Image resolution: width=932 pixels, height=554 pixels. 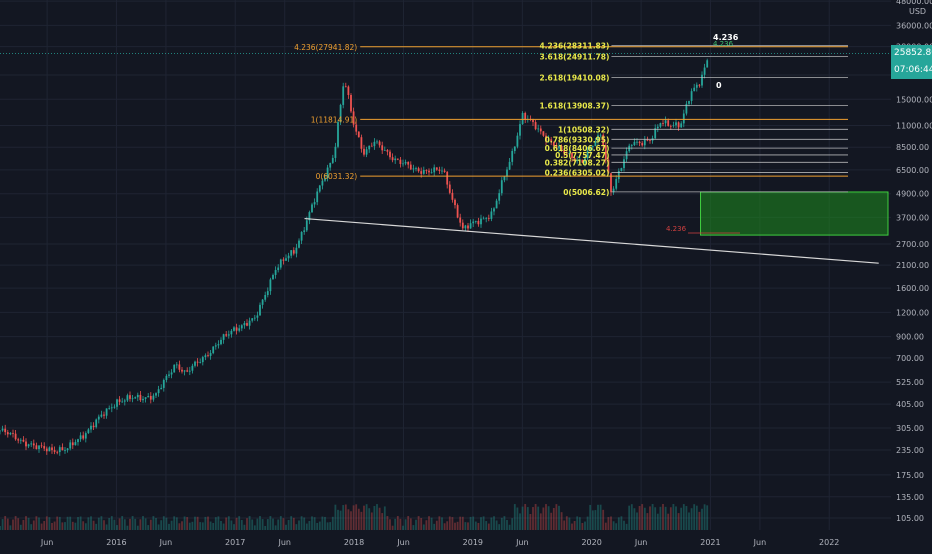 What do you see at coordinates (914, 99) in the screenshot?
I see `y-tick-label: 15000.00` at bounding box center [914, 99].